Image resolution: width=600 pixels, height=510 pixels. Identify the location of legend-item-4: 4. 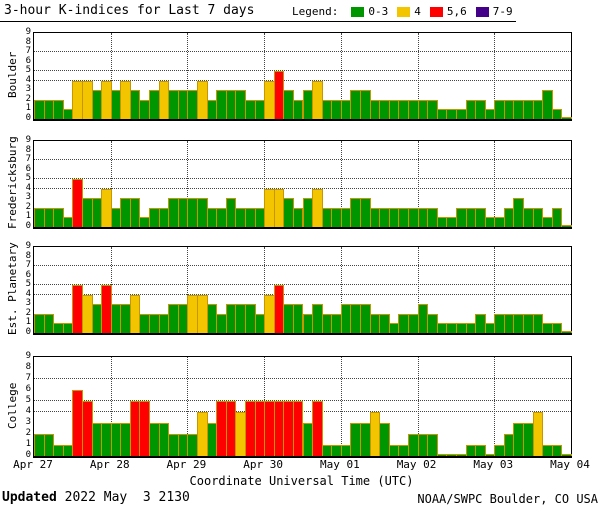
(409, 11).